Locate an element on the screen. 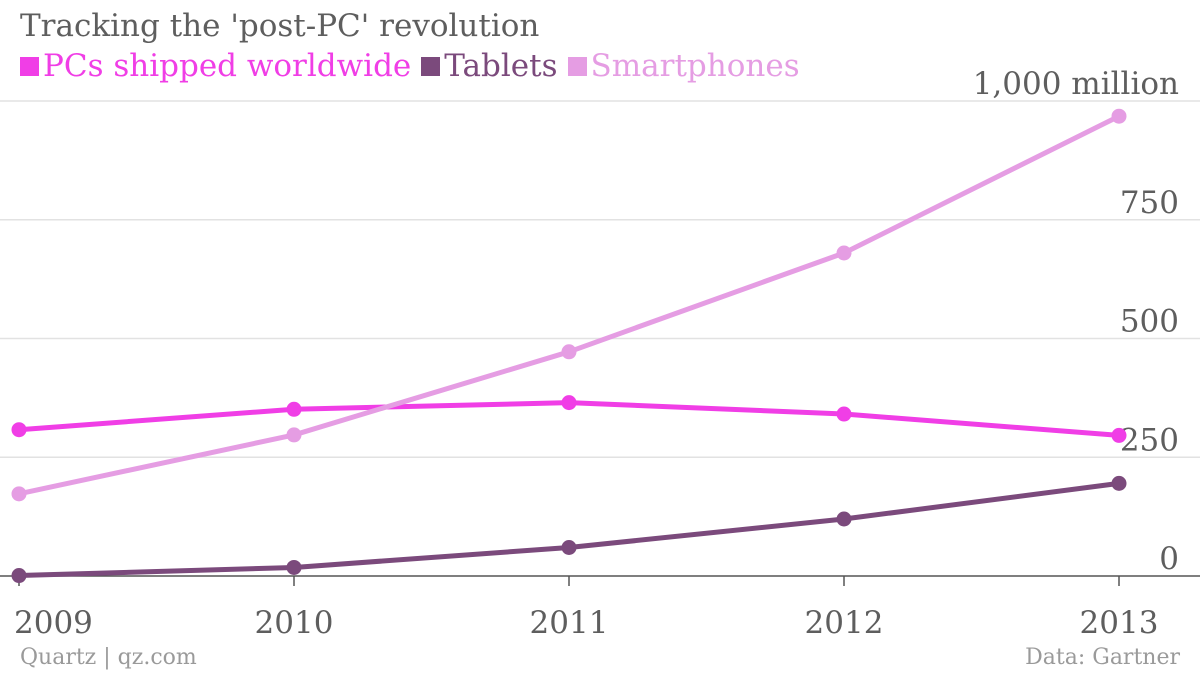 The image size is (1200, 676). legend-swatch-smartphones is located at coordinates (577, 66).